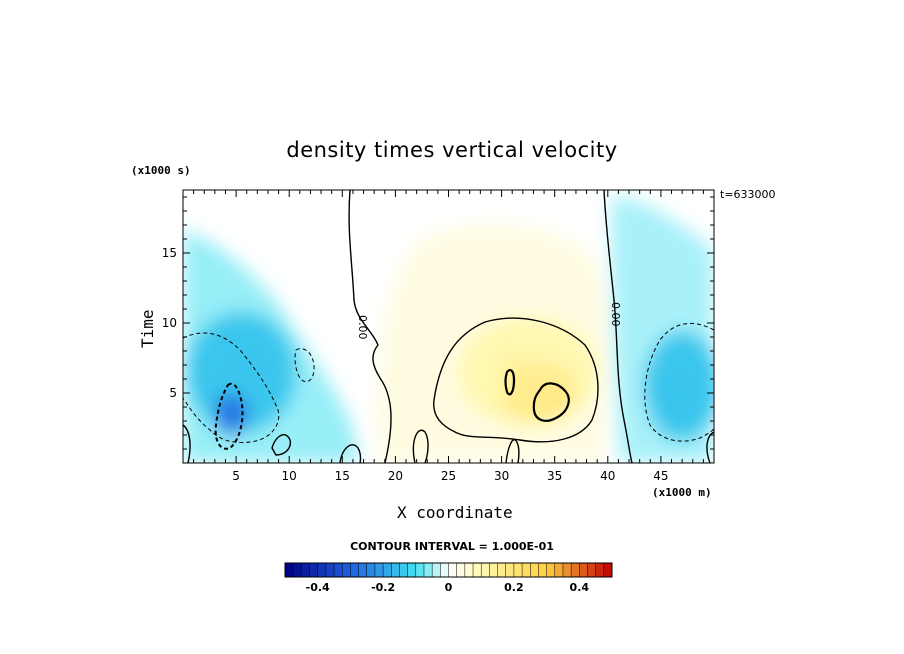 Image resolution: width=904 pixels, height=654 pixels. What do you see at coordinates (370, 326) in the screenshot?
I see `zero-contour-west` at bounding box center [370, 326].